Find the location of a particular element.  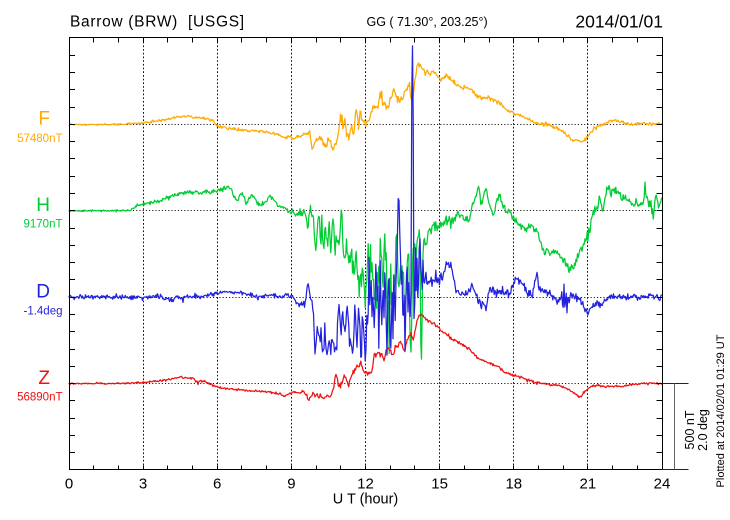

svg-text: 0 is located at coordinates (69, 484).